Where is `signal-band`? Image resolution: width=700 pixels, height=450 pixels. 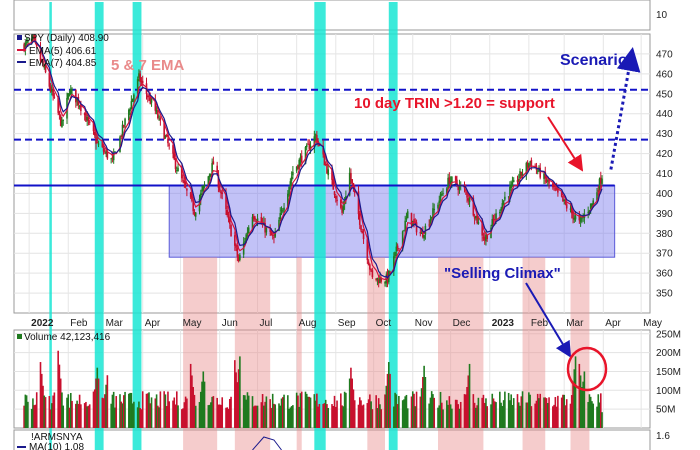
signal-band is located at coordinates (137, 226).